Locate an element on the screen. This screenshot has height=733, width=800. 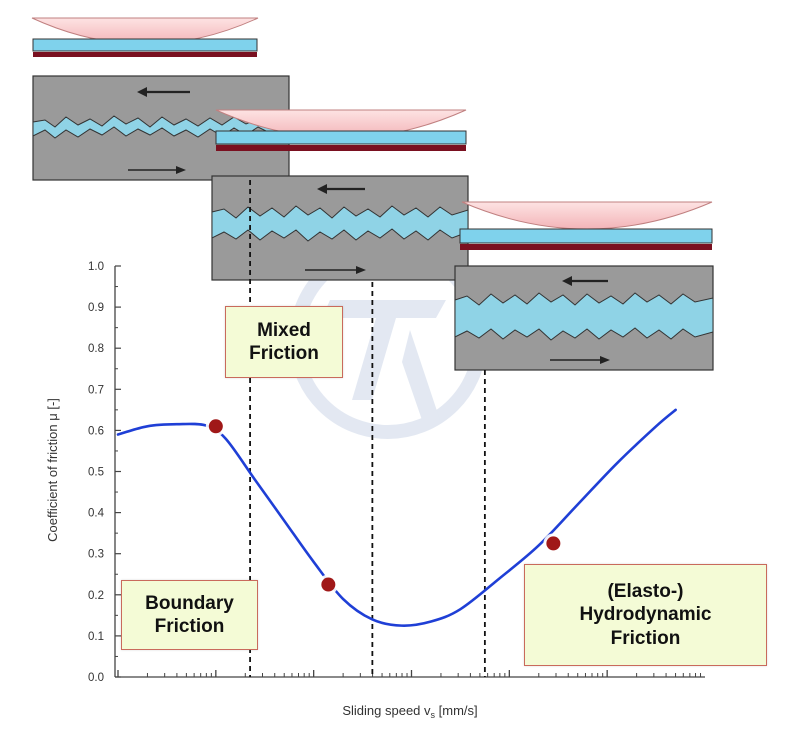
y-tick-label: 0.4 is located at coordinates (96, 514).